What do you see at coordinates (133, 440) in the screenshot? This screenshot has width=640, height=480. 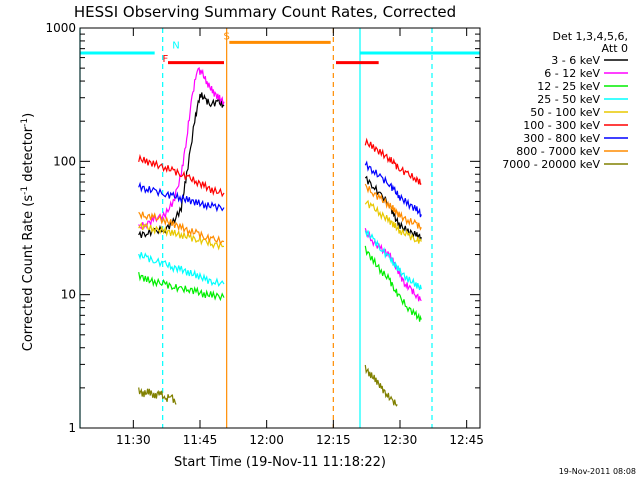 I see `x-tick-label: 11:30` at bounding box center [133, 440].